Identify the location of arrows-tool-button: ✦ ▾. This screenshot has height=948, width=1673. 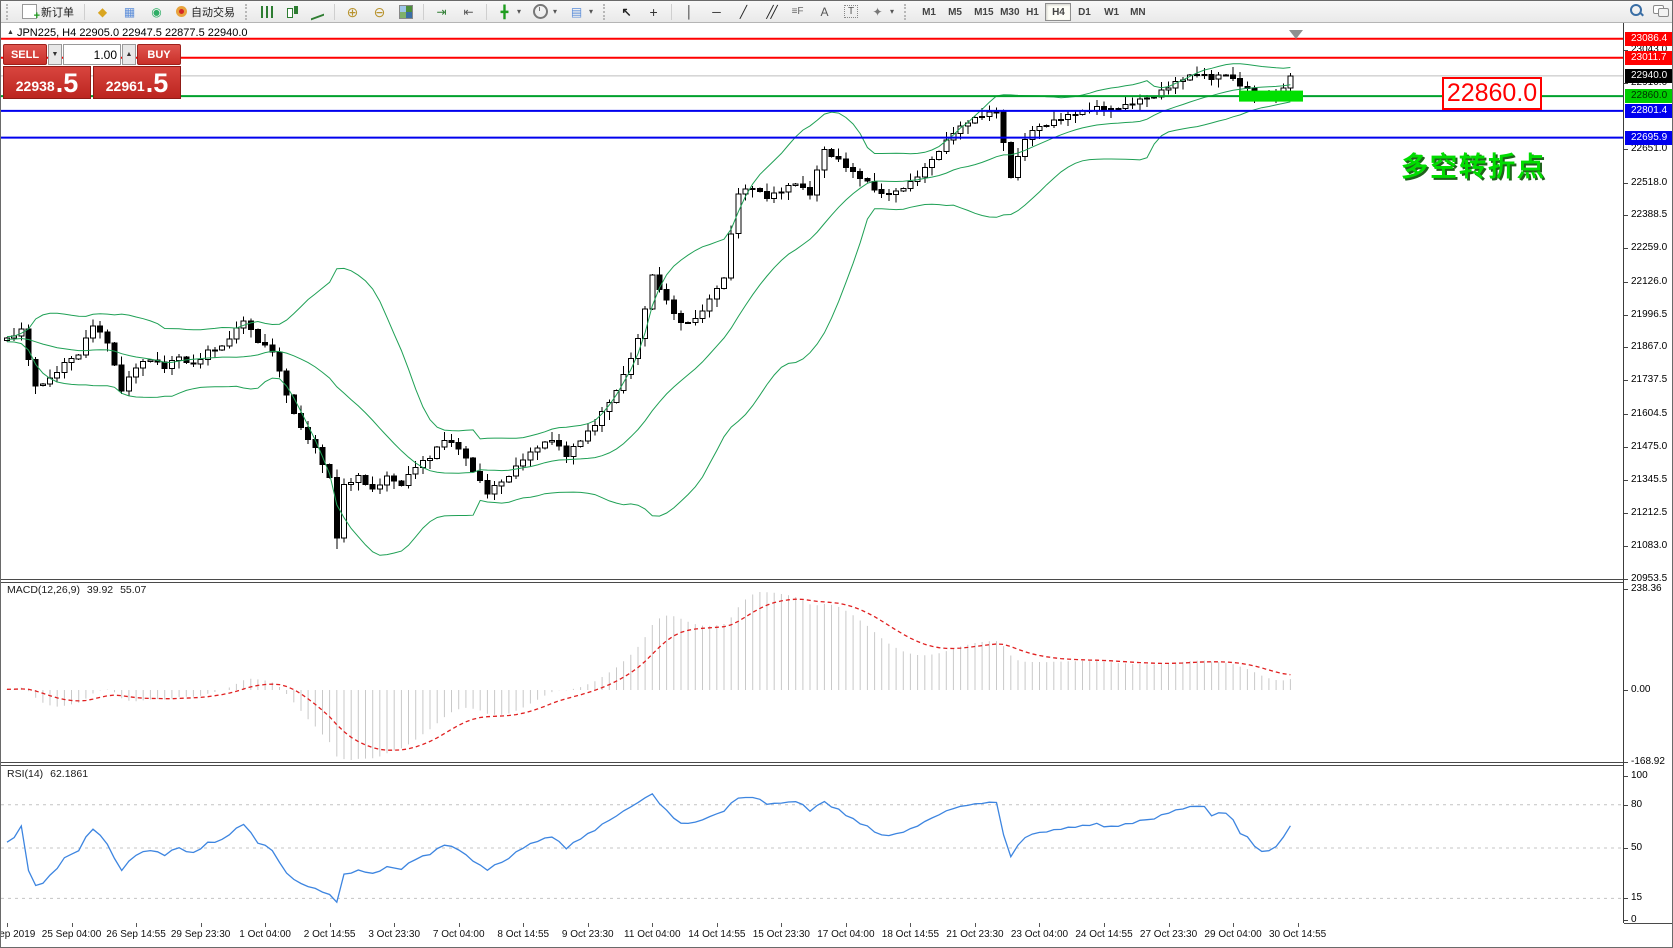
(882, 12).